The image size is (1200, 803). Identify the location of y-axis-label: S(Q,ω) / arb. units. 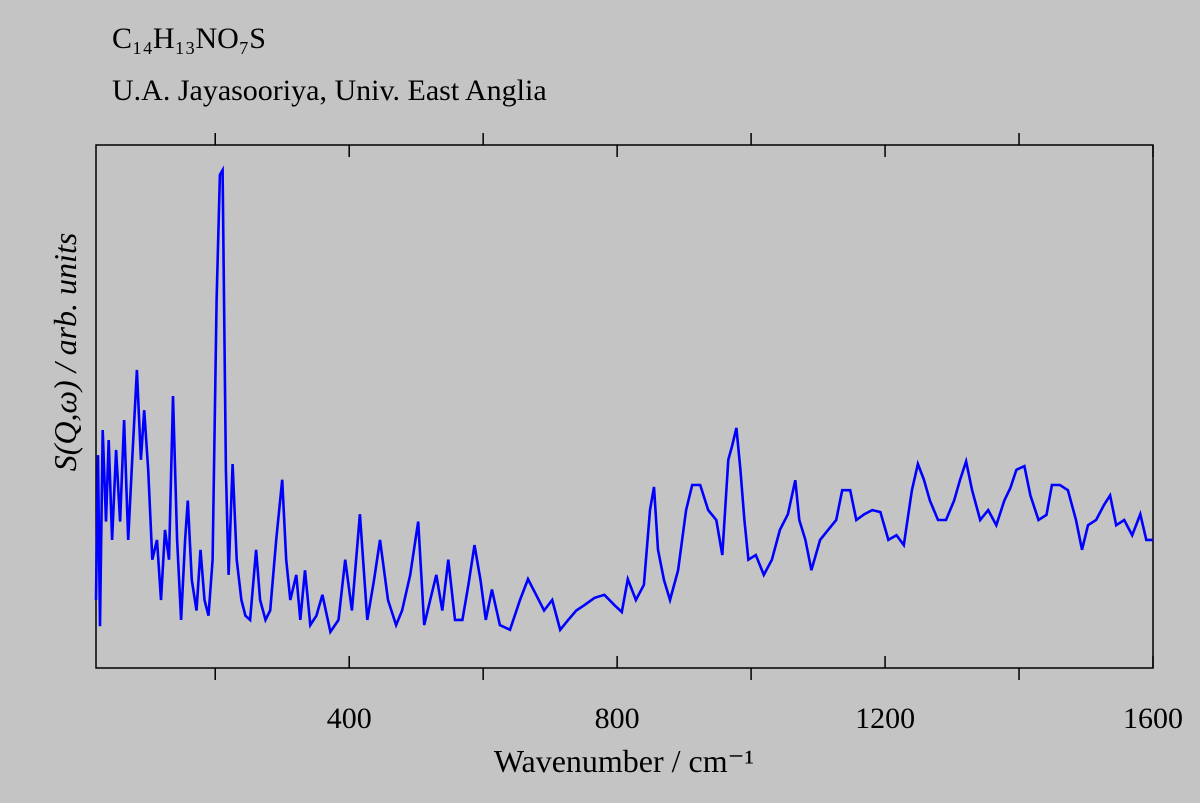
(65, 352).